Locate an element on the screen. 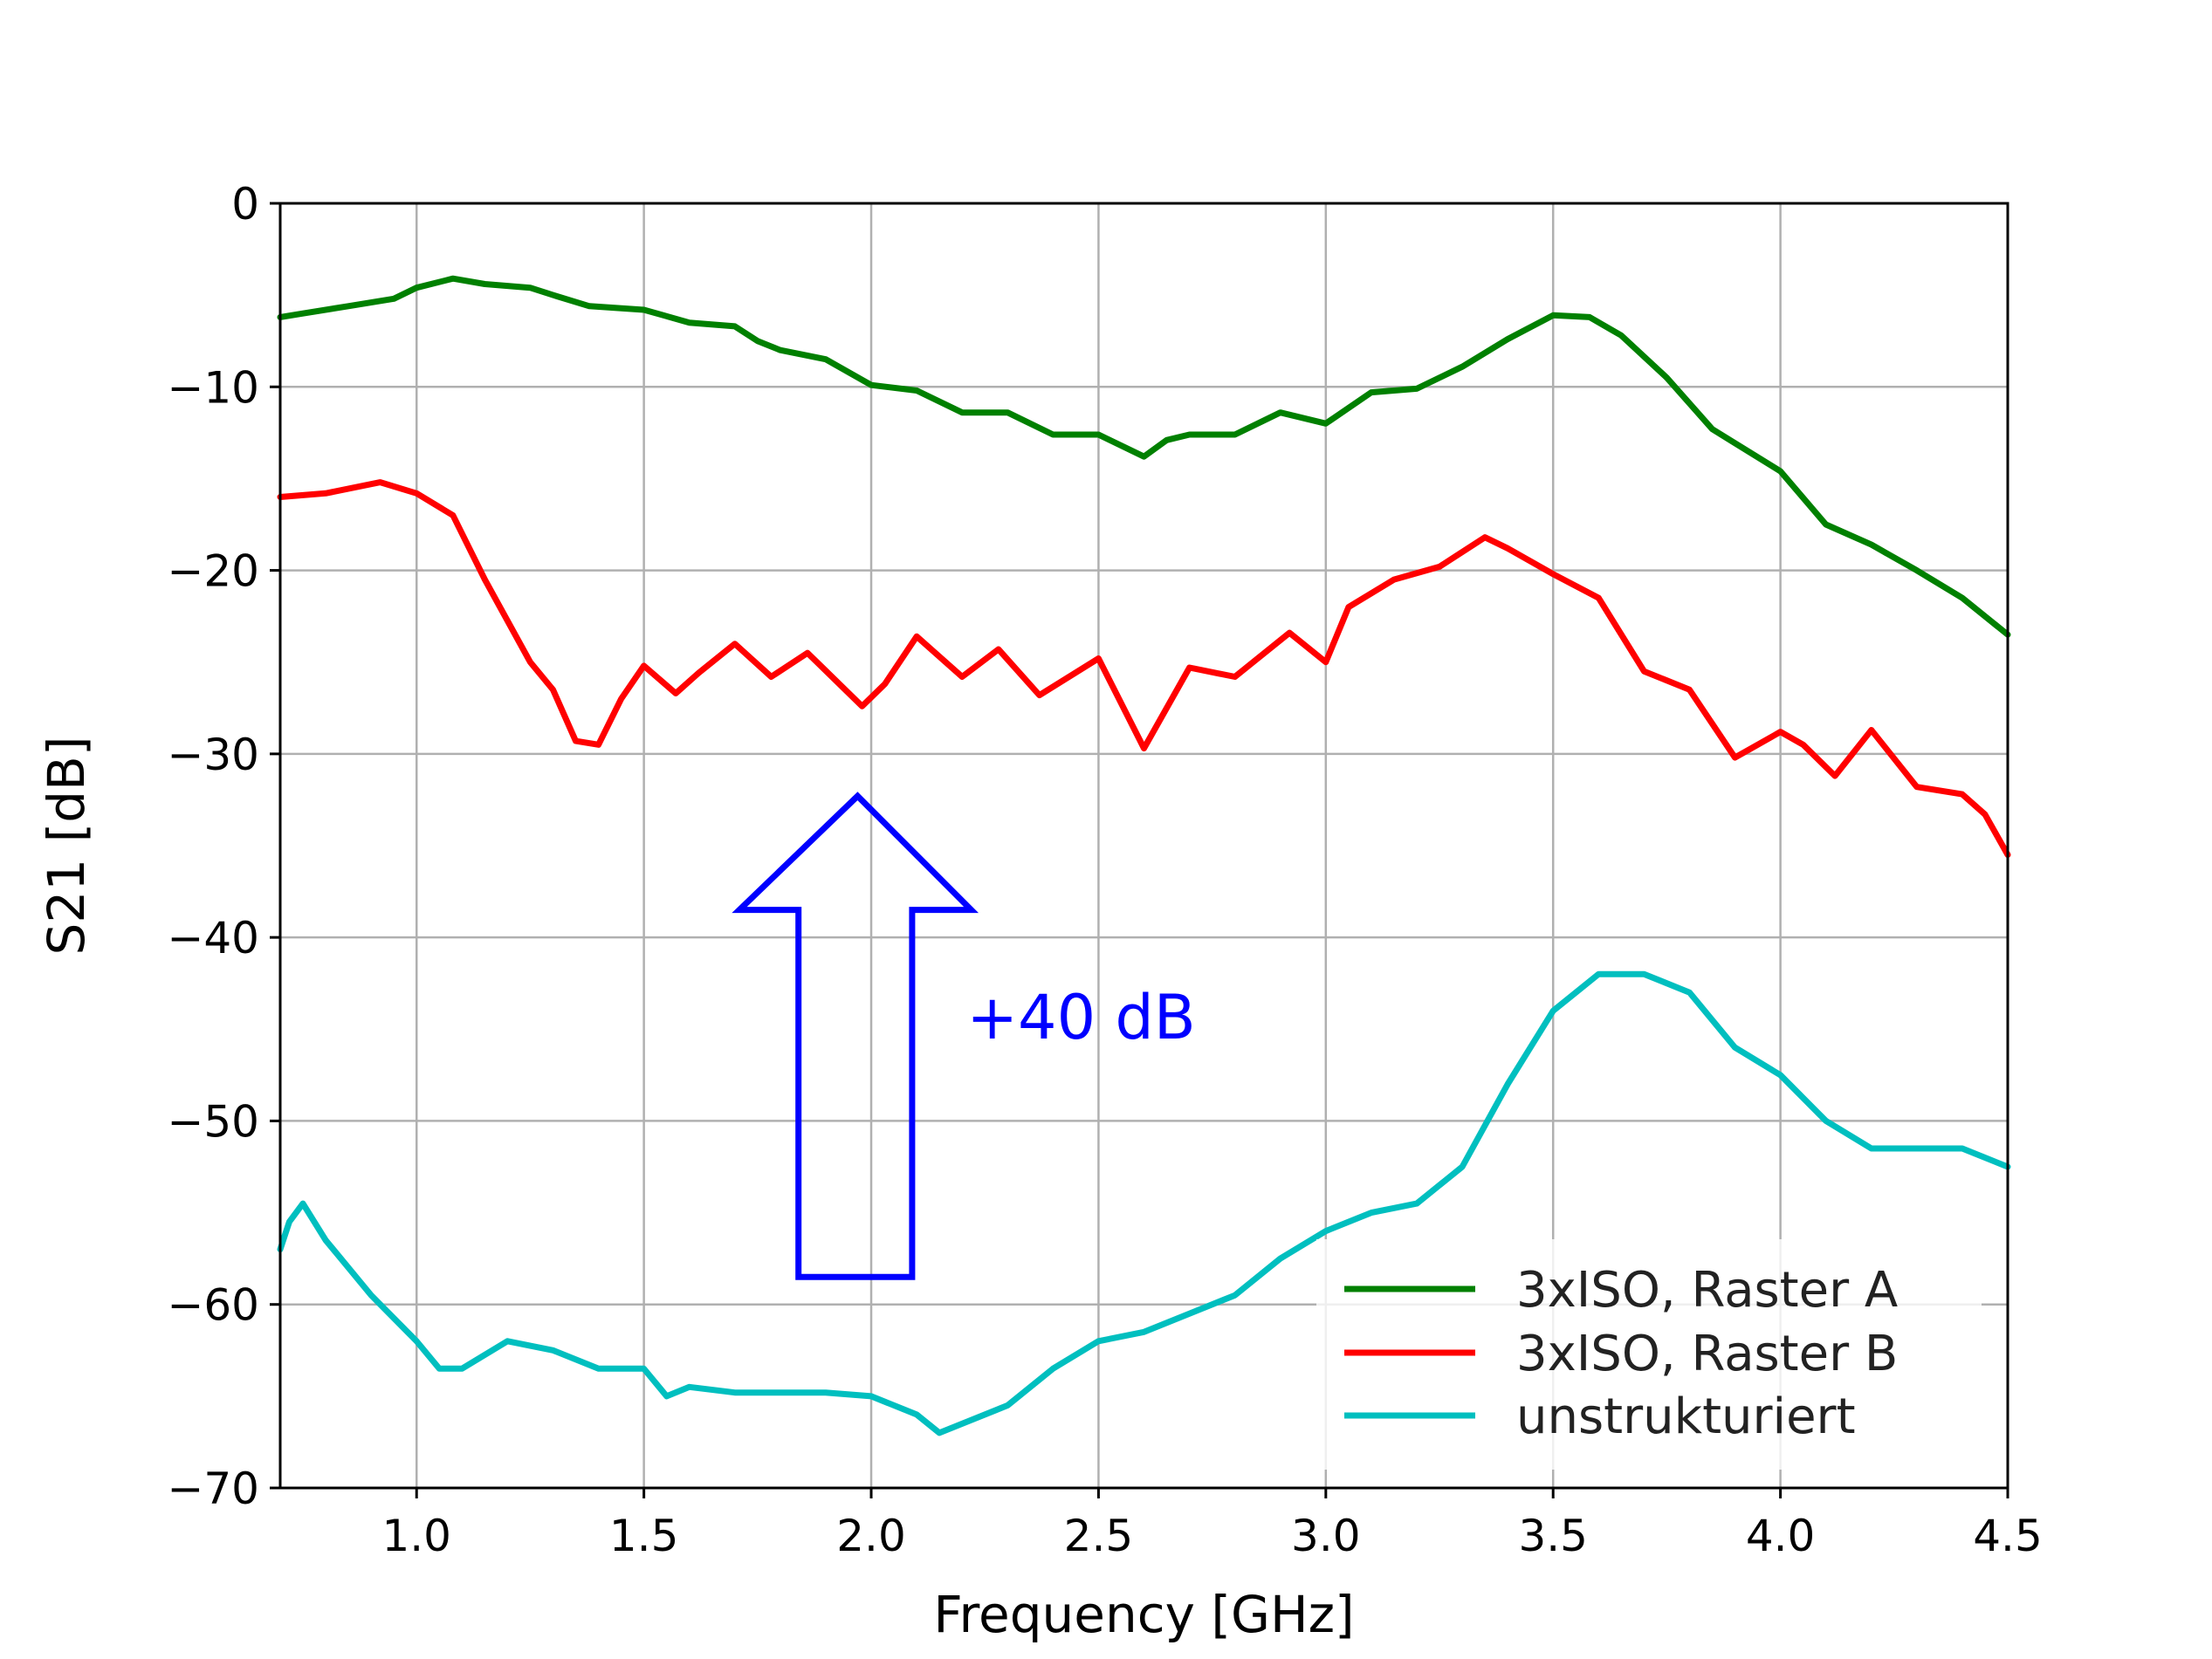 This screenshot has width=2212, height=1659. legend-label-raster-a: 3xISO, Raster A is located at coordinates (1707, 1290).